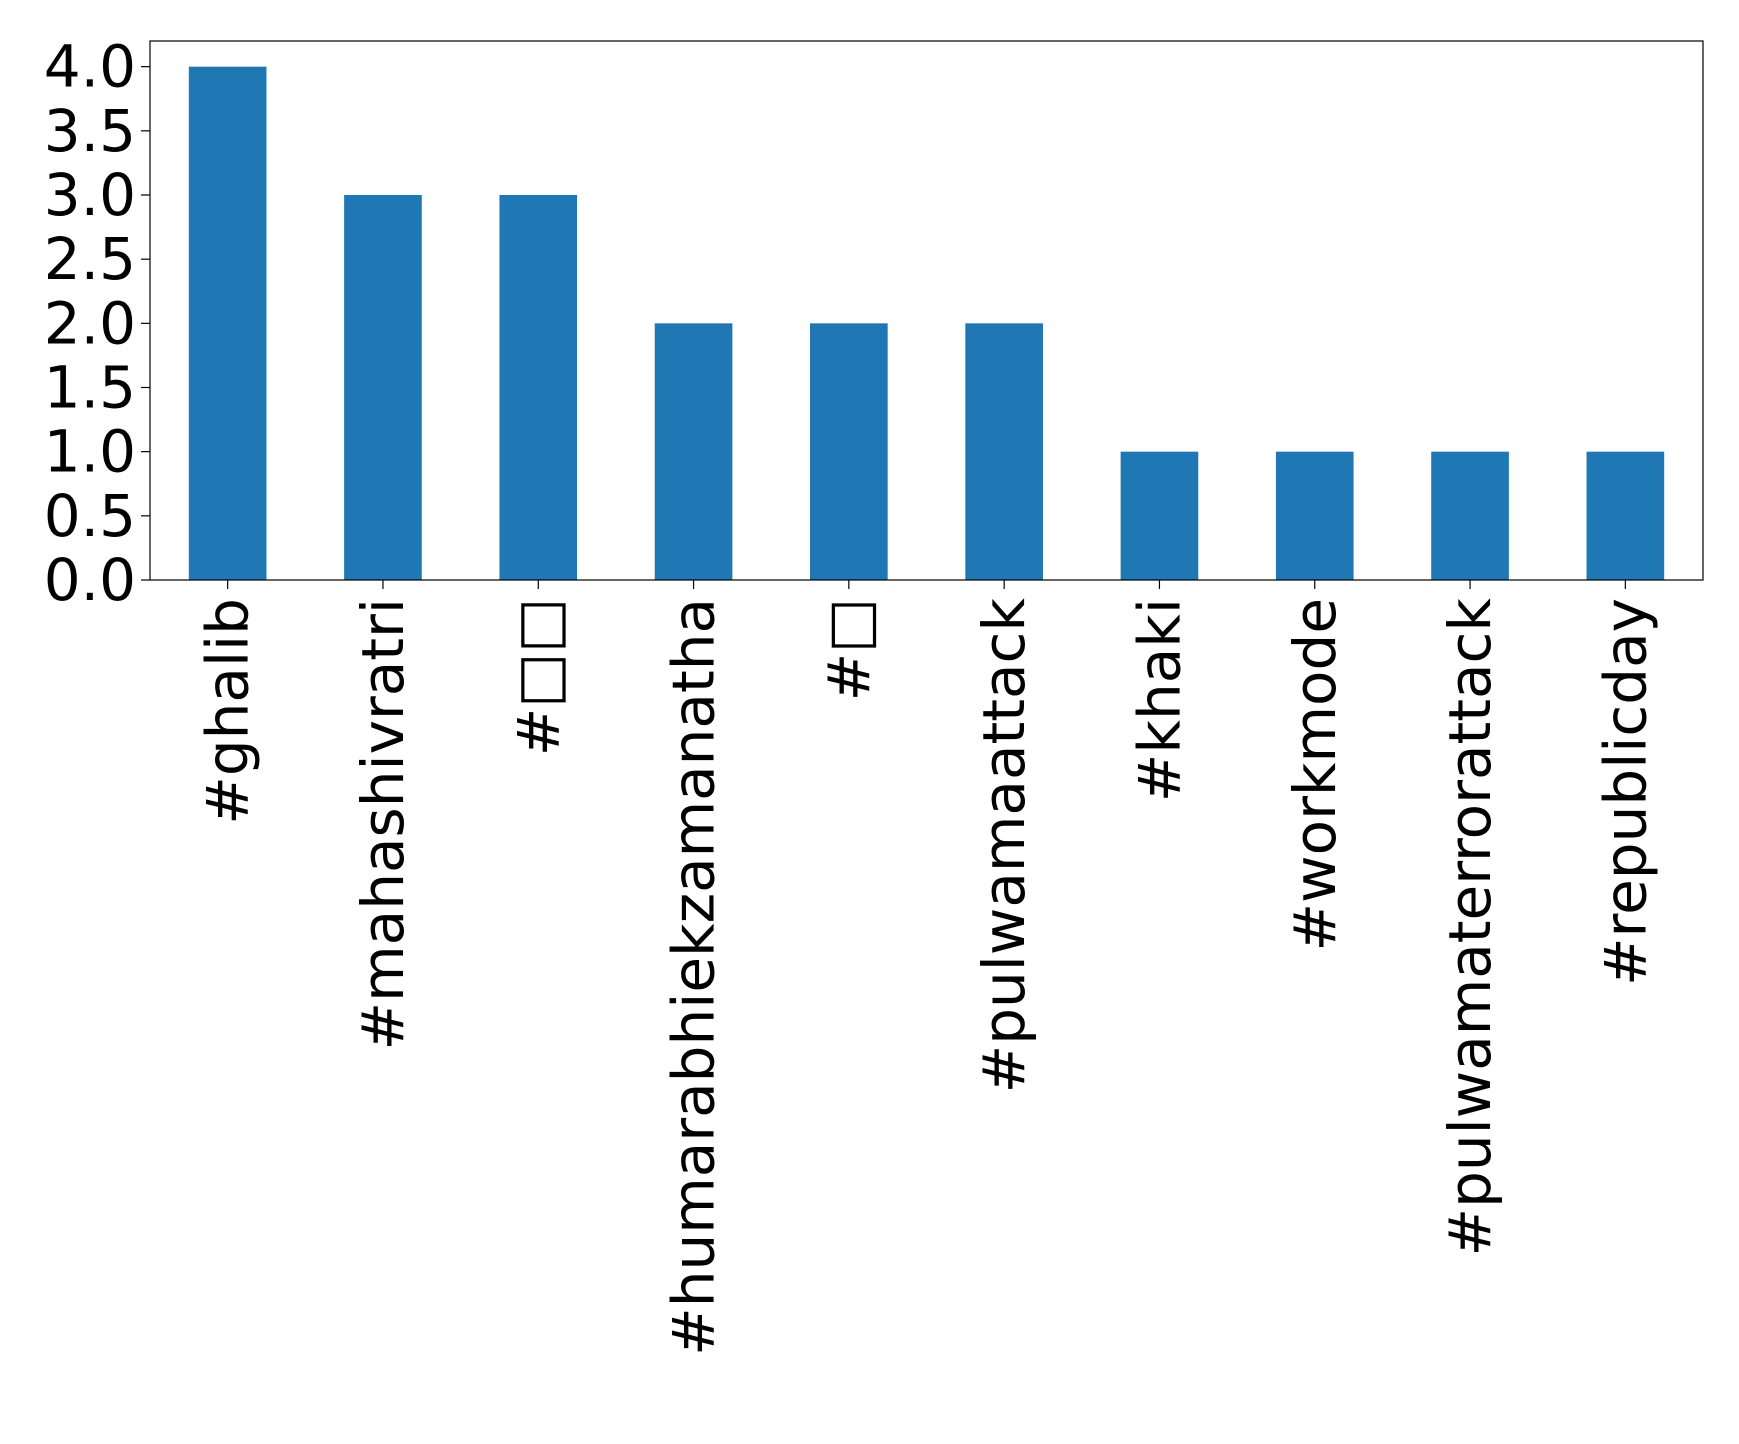 This screenshot has width=1739, height=1444. I want to click on x-tick-label-3: #humarabhiekzamanatha, so click(694, 977).